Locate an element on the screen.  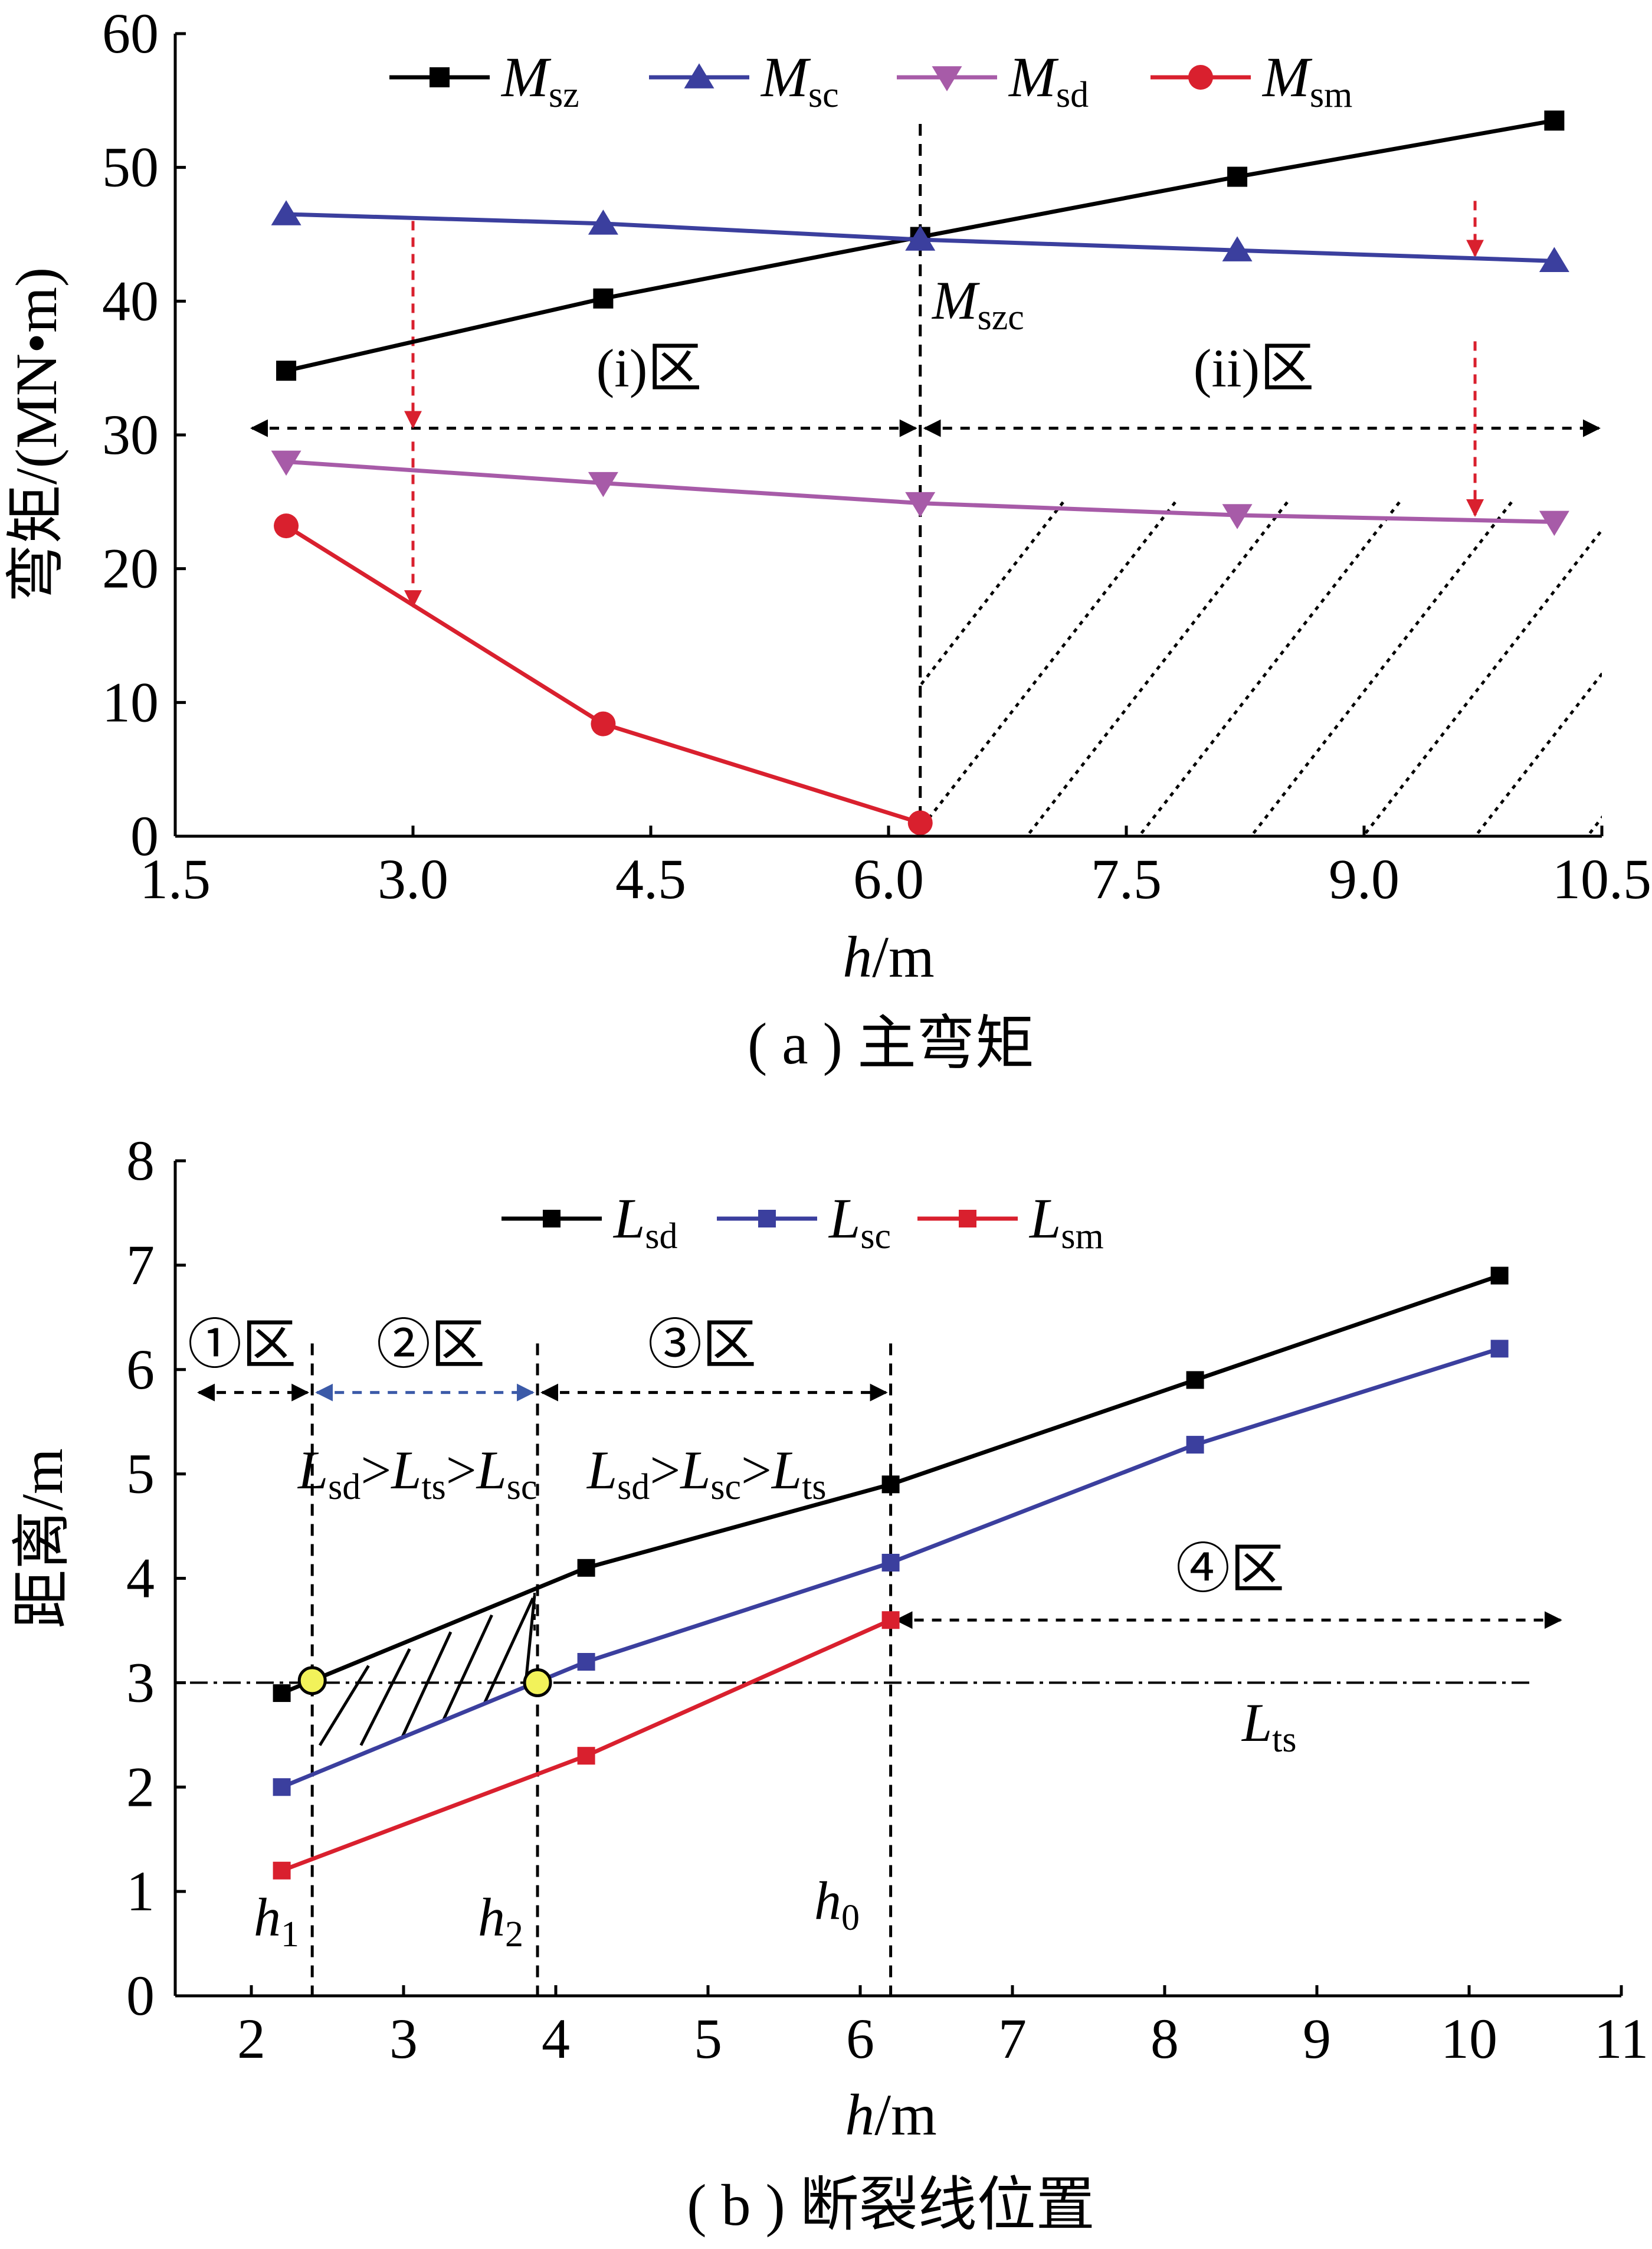
chart-b-zone1-label: ①区 is located at coordinates (242, 1345).